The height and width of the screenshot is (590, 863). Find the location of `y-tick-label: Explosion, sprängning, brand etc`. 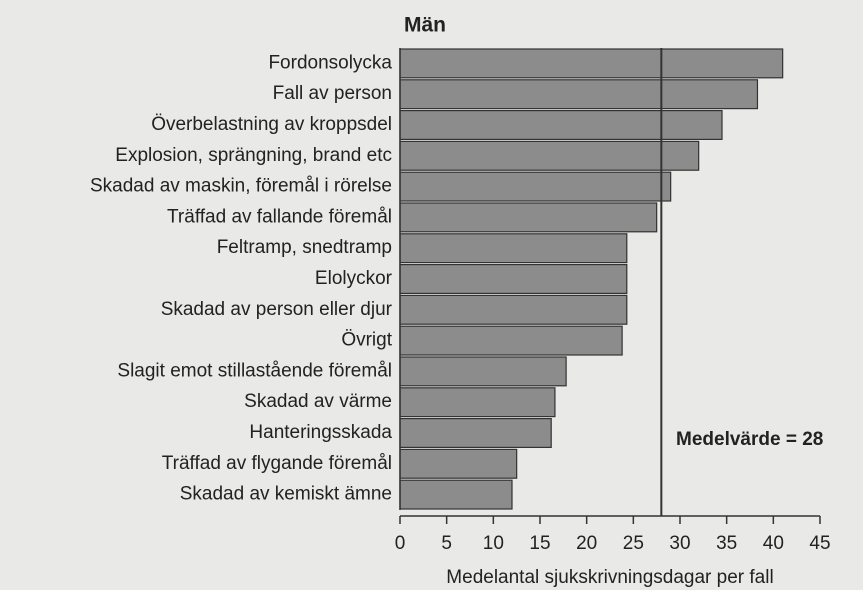

y-tick-label: Explosion, sprängning, brand etc is located at coordinates (253, 155).